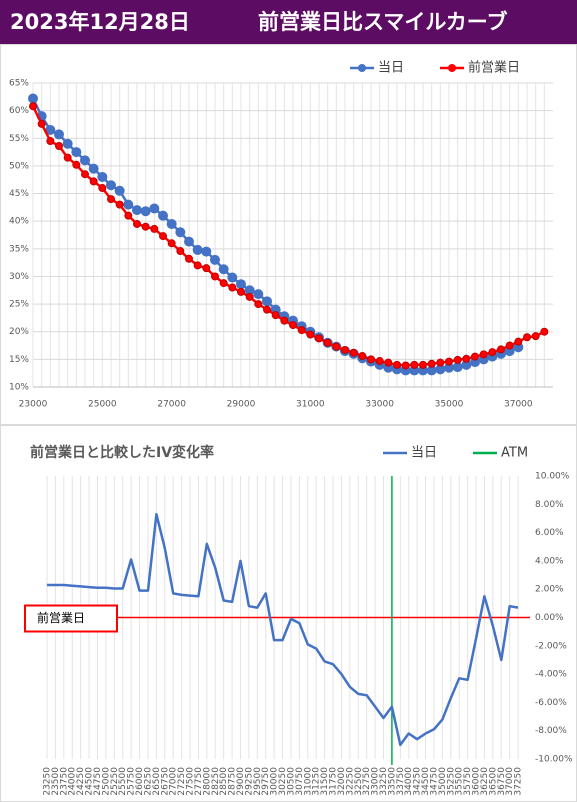  Describe the element at coordinates (549, 590) in the screenshot. I see `y-tick-label: 2.00%` at that location.